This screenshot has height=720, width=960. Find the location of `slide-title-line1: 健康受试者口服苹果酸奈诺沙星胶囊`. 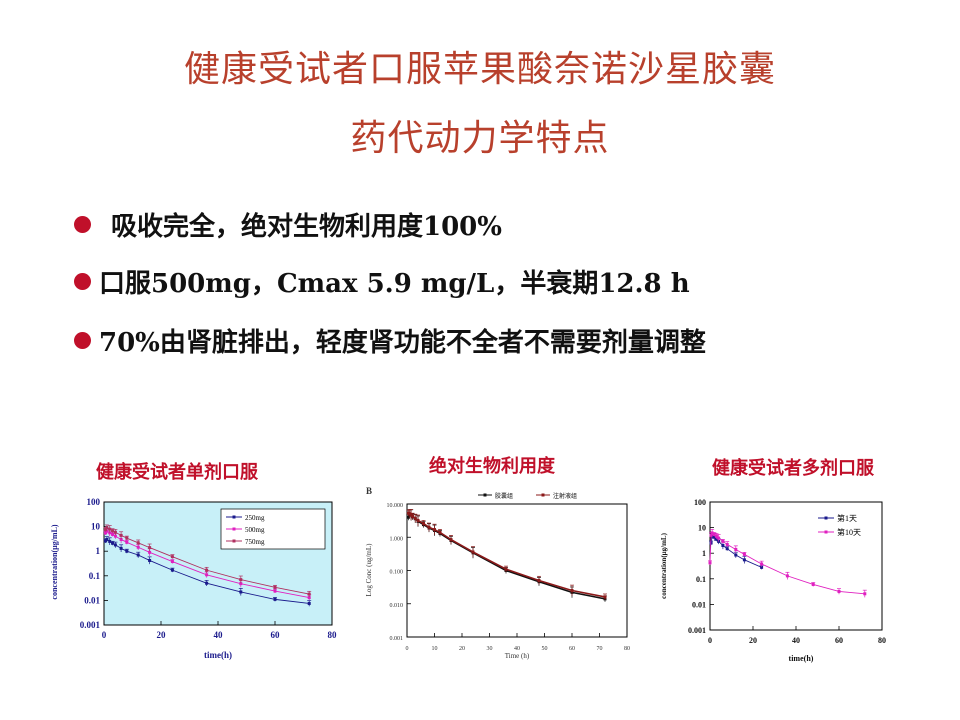

slide-title-line1: 健康受试者口服苹果酸奈诺沙星胶囊 is located at coordinates (479, 69).